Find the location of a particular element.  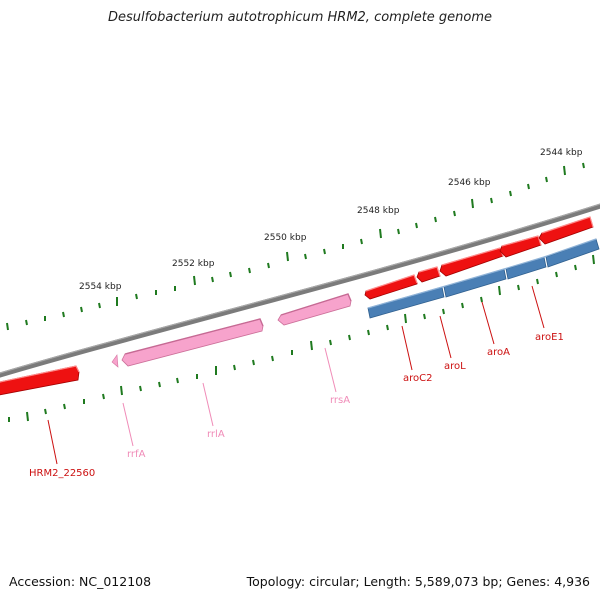

feature-label-rrlA: rrlA is located at coordinates (216, 434).